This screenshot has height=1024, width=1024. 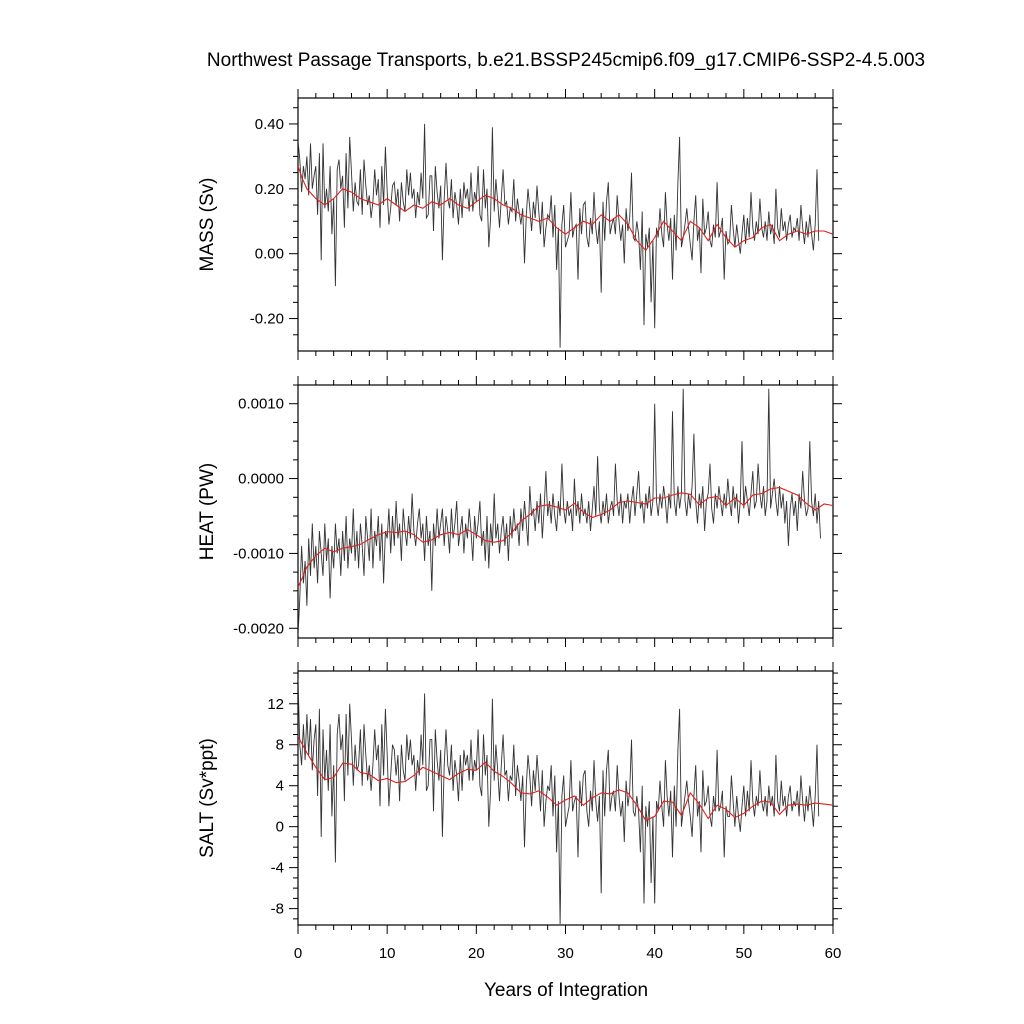 What do you see at coordinates (261, 479) in the screenshot?
I see `heat-y-tick-label: 0.0000` at bounding box center [261, 479].